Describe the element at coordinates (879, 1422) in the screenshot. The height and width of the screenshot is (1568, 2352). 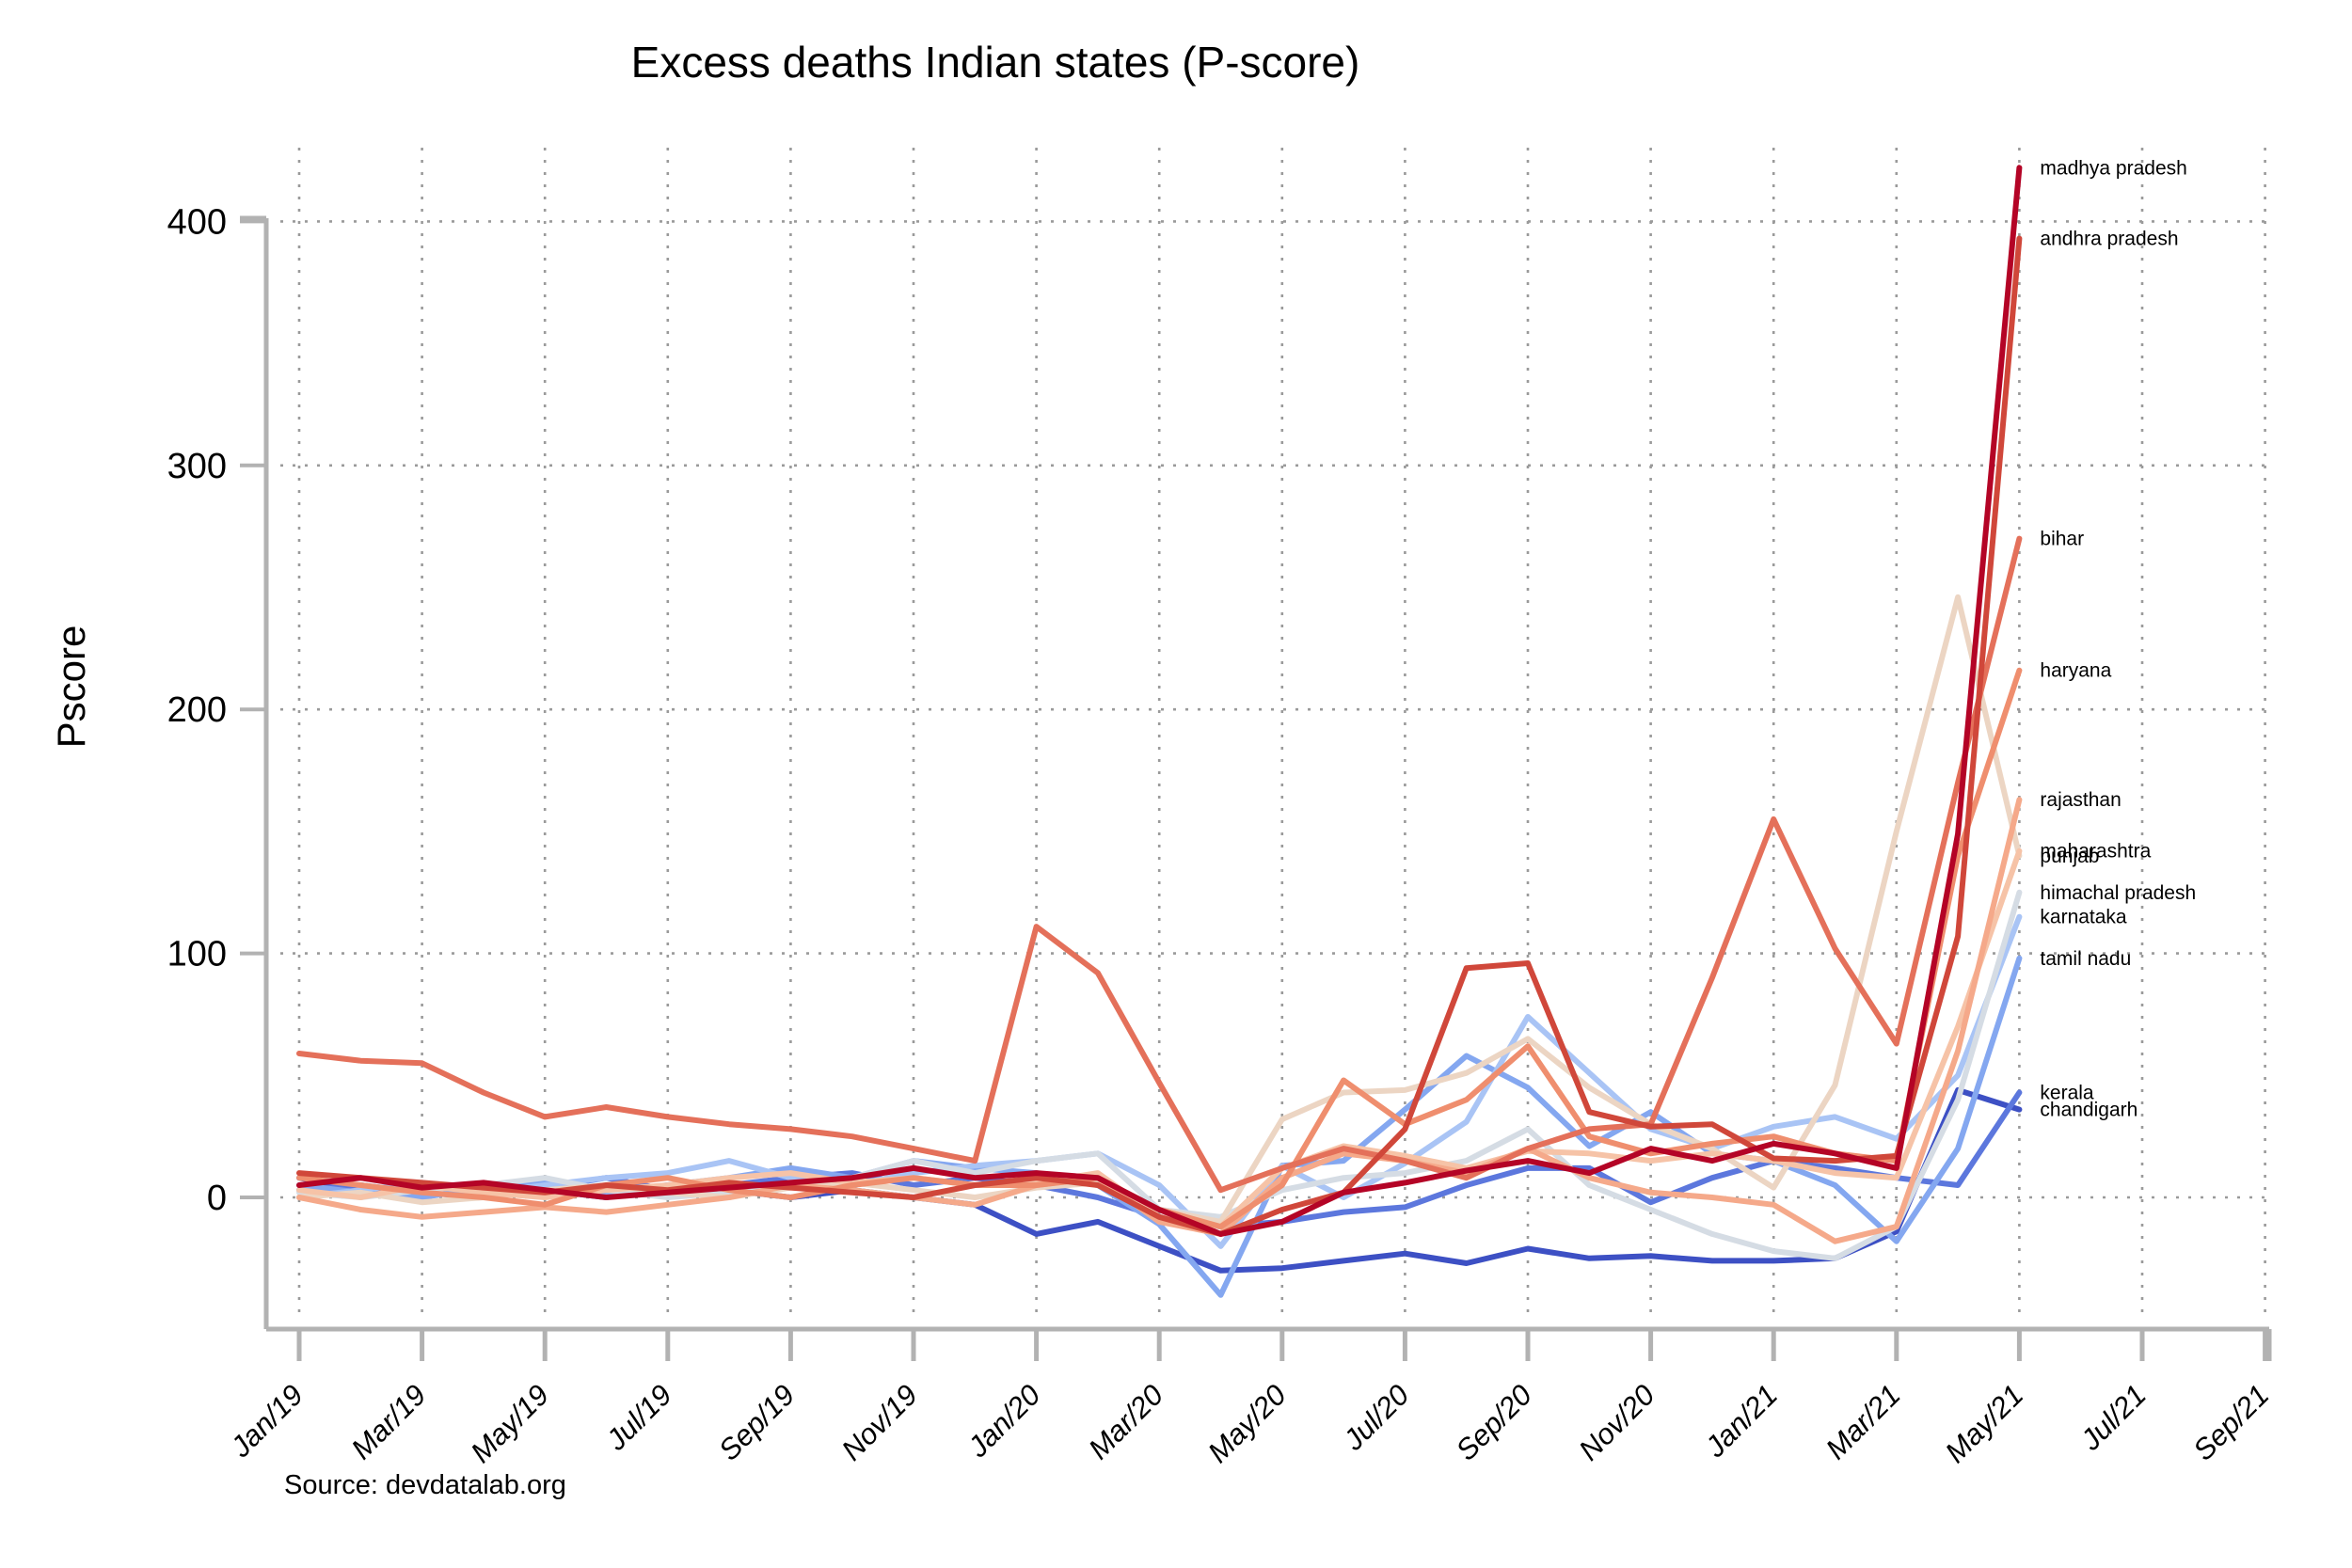
I see `x-tick-label: Nov/19` at that location.